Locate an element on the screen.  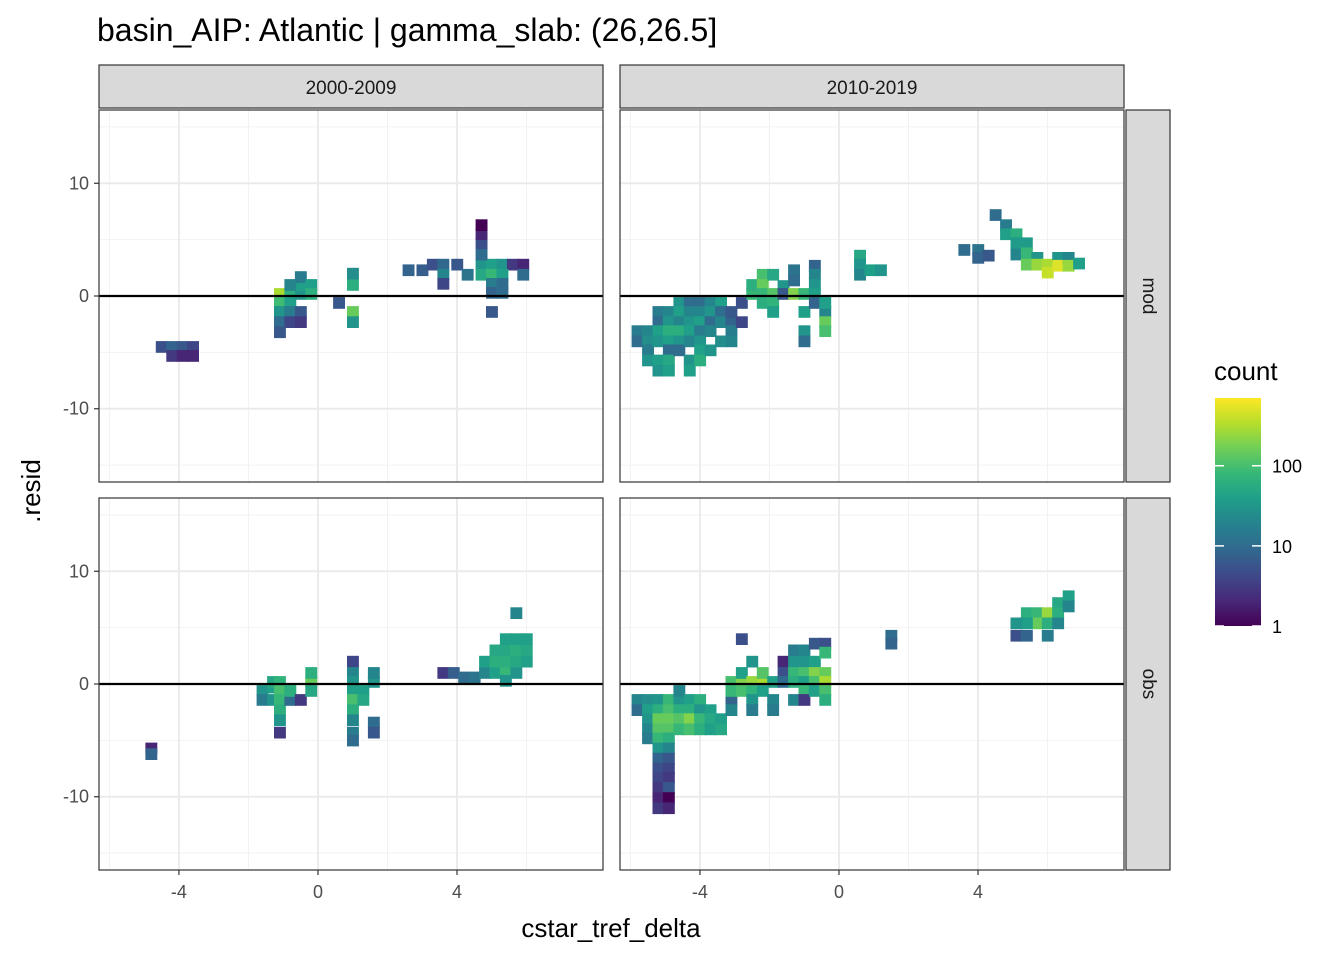
legend-label: 100 is located at coordinates (1287, 467).